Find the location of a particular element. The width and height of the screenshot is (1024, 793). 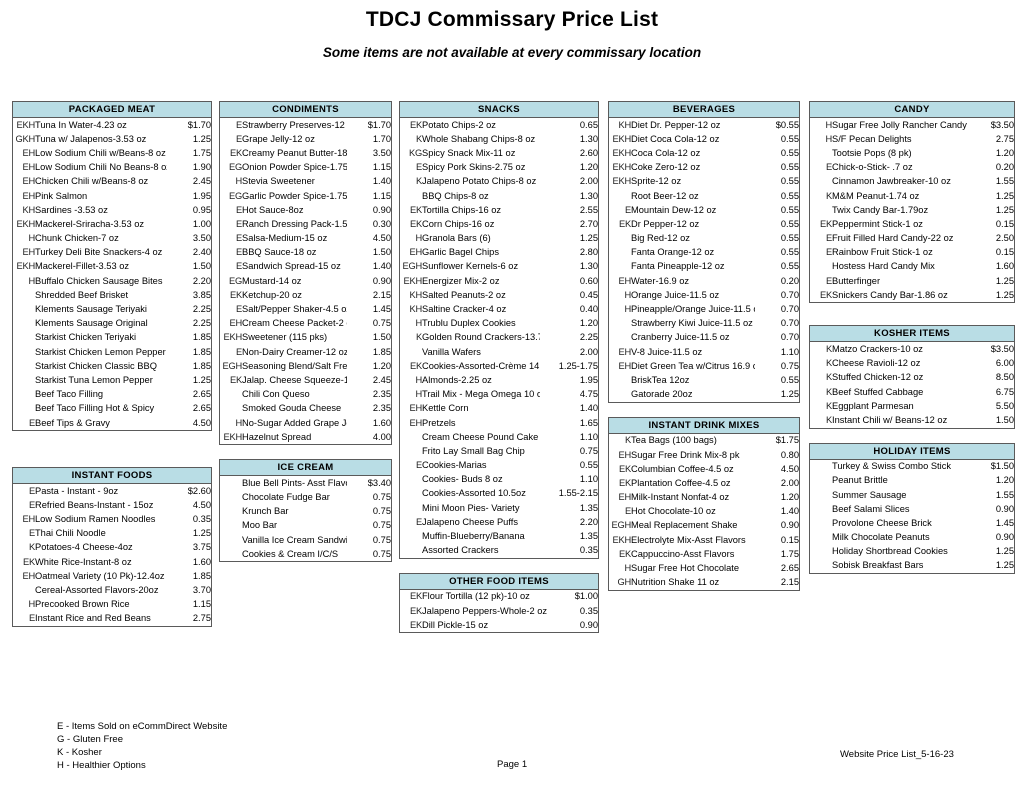

item-price: 2.80 is located at coordinates (588, 252).